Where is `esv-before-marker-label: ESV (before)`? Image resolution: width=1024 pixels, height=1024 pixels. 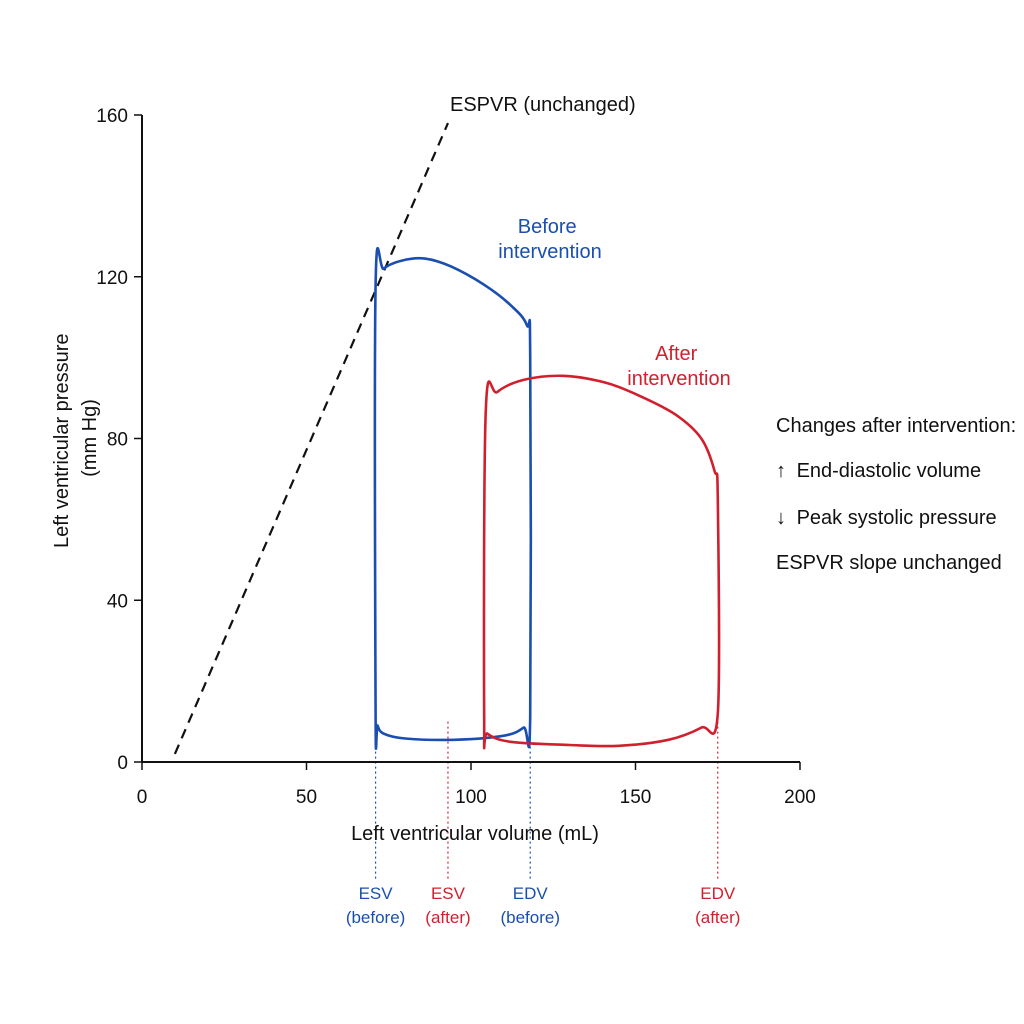 esv-before-marker-label: ESV (before) is located at coordinates (376, 905).